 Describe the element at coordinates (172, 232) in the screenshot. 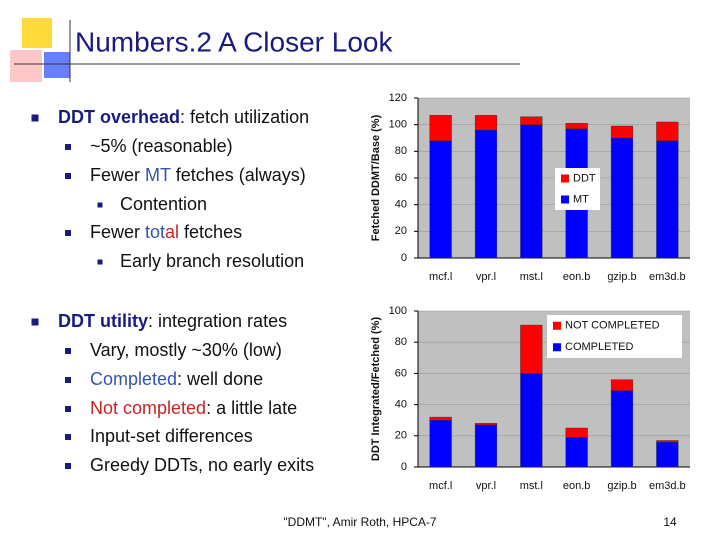

I see `text-segment: al` at that location.